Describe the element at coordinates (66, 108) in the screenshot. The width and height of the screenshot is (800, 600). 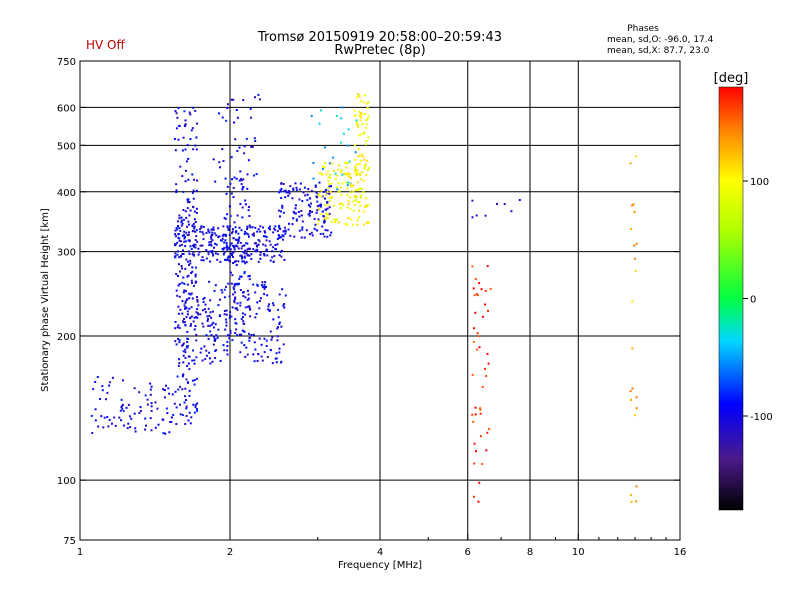
I see `y-tick-label: 600` at that location.